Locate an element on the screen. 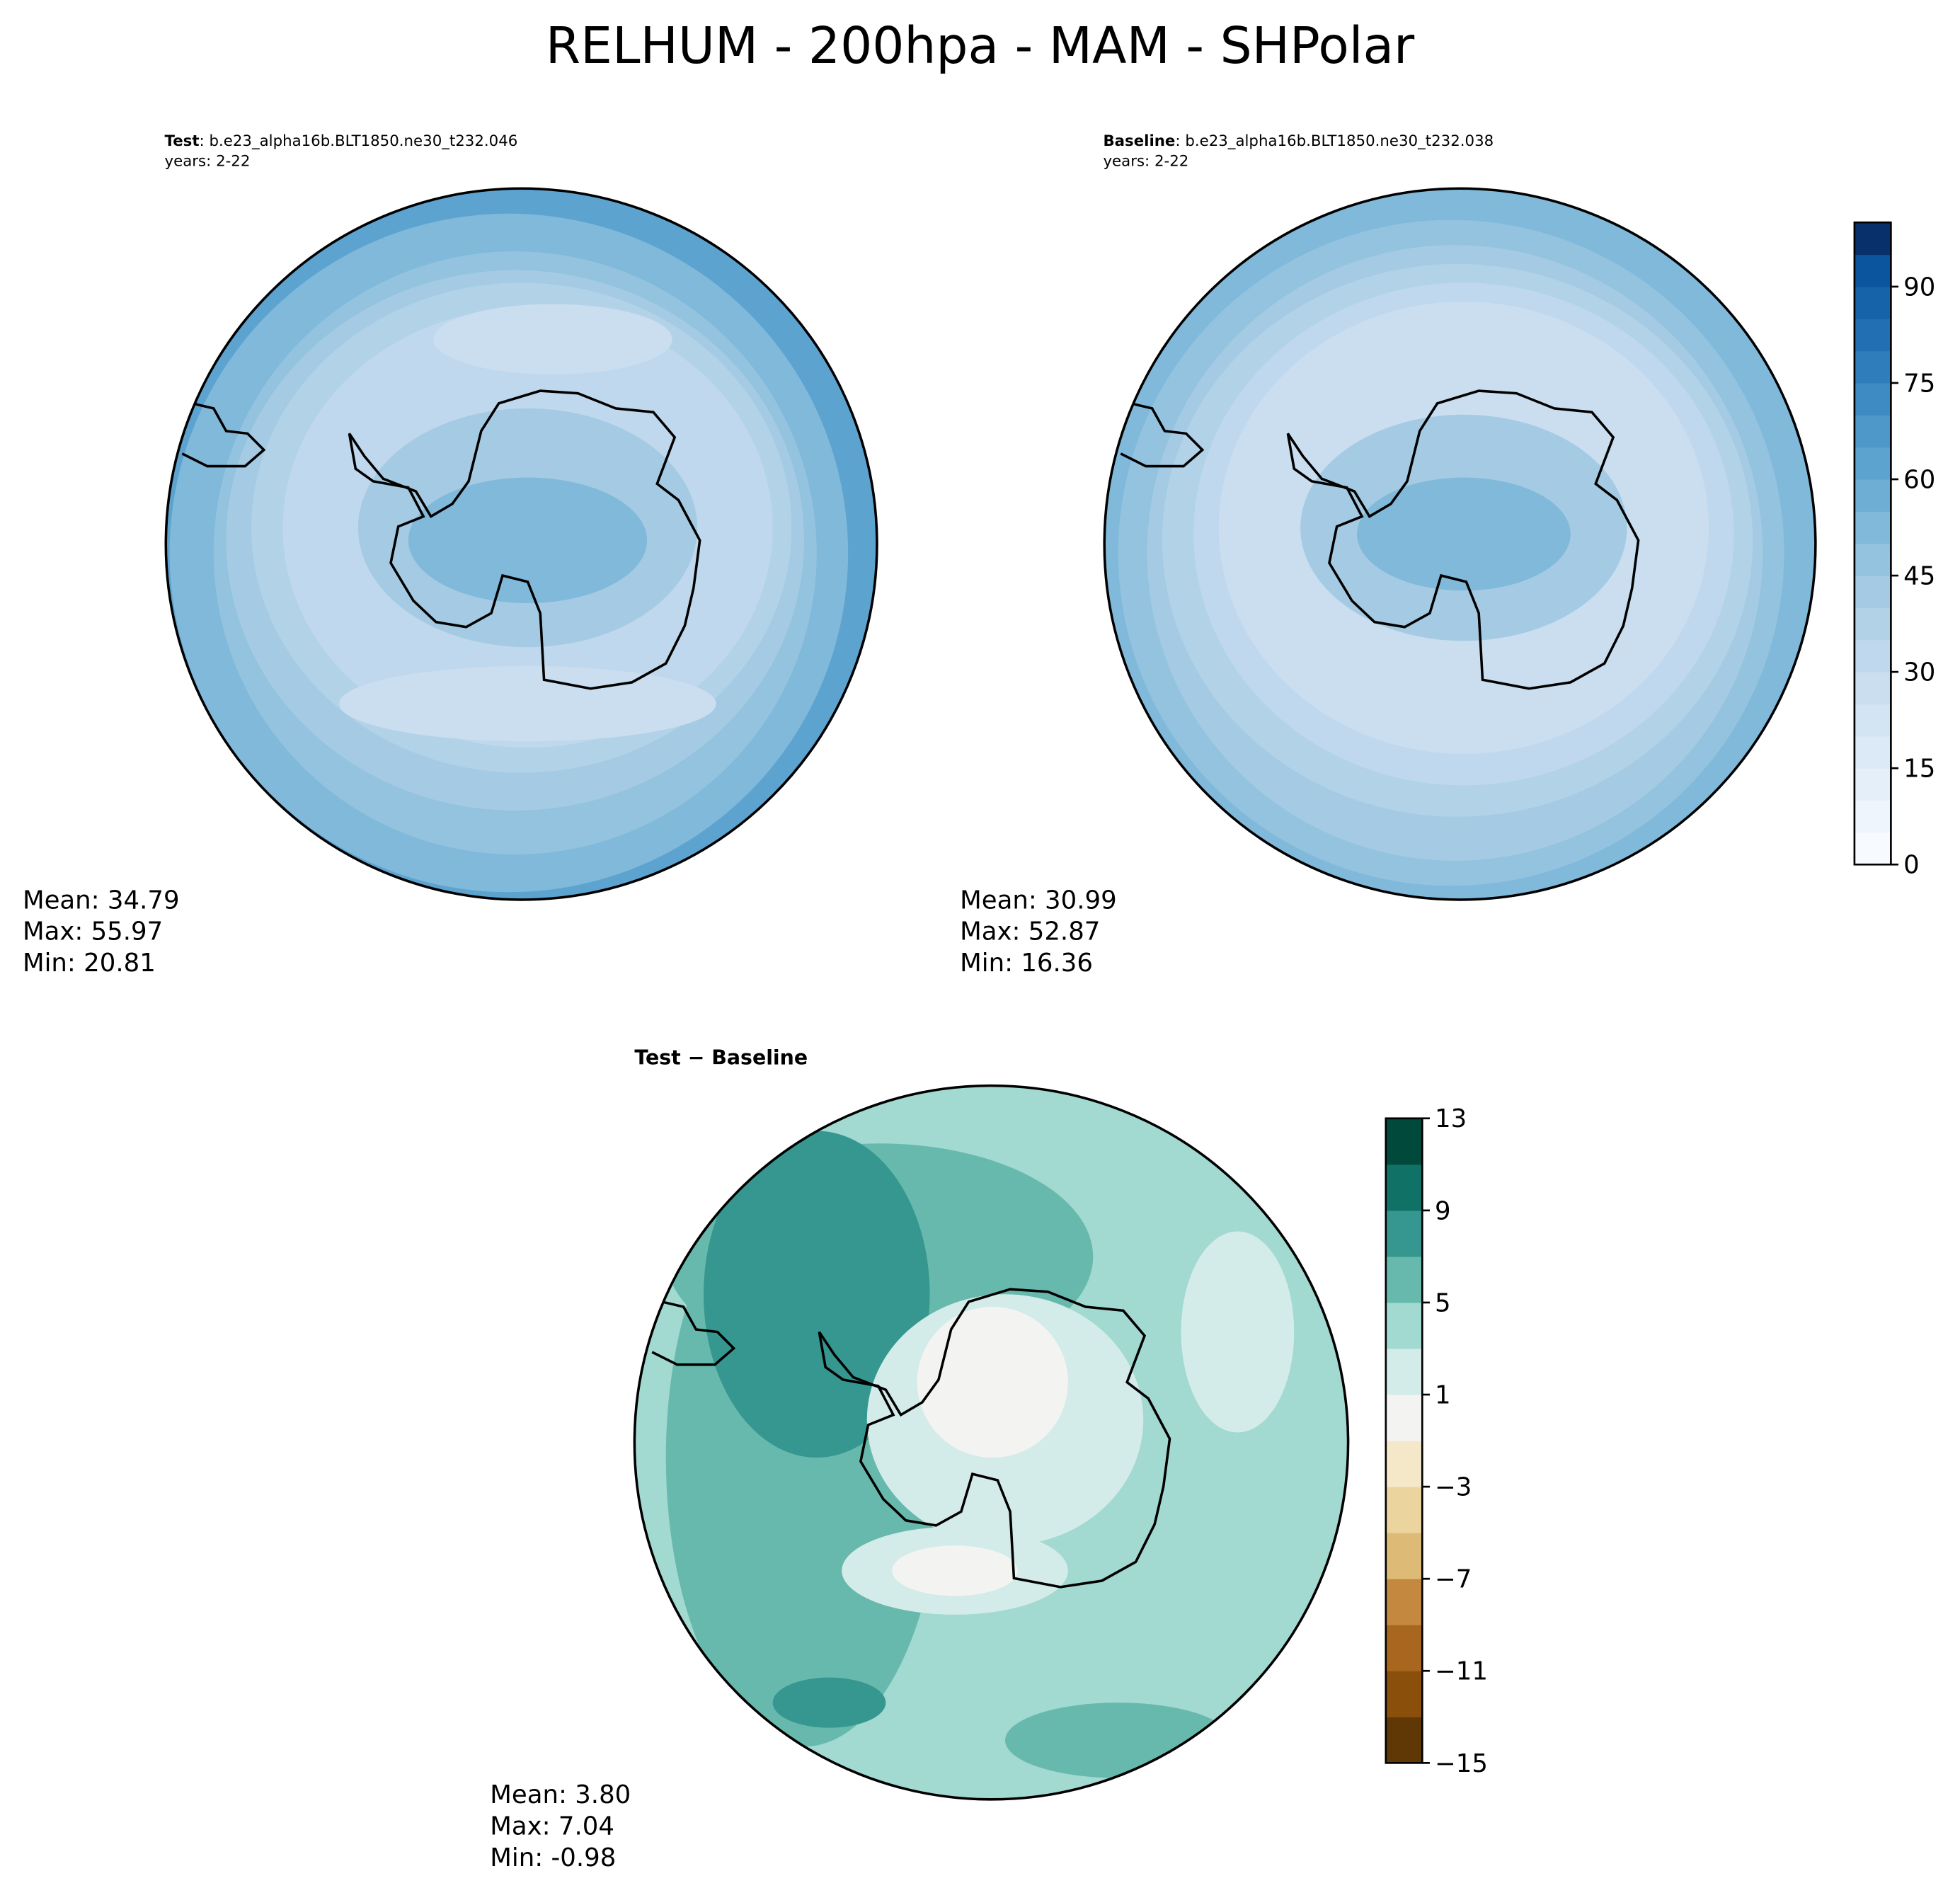  colorbar-tick-label: 0 is located at coordinates (1911, 866).